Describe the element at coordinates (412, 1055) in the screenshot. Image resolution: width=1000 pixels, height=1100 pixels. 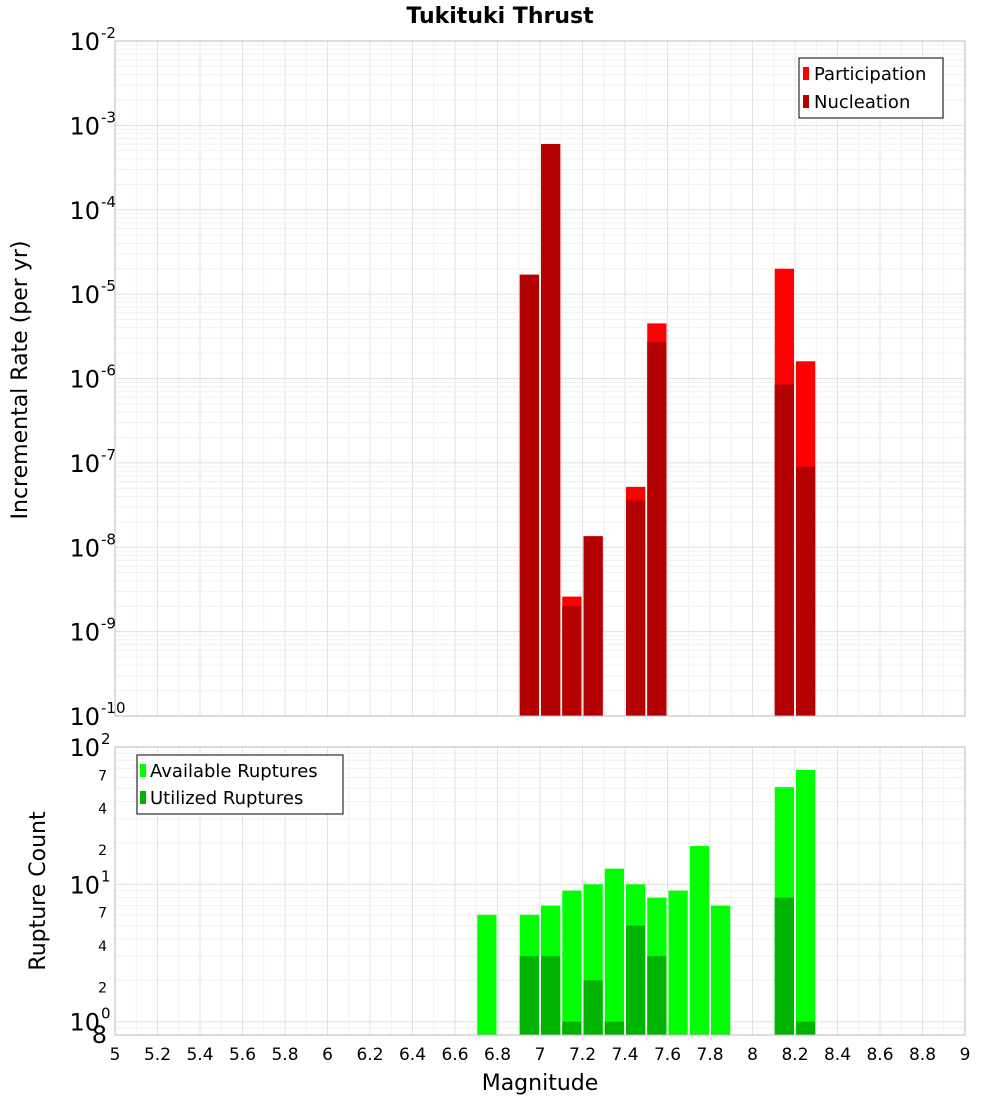
I see `x-tick-label: 6.4` at that location.